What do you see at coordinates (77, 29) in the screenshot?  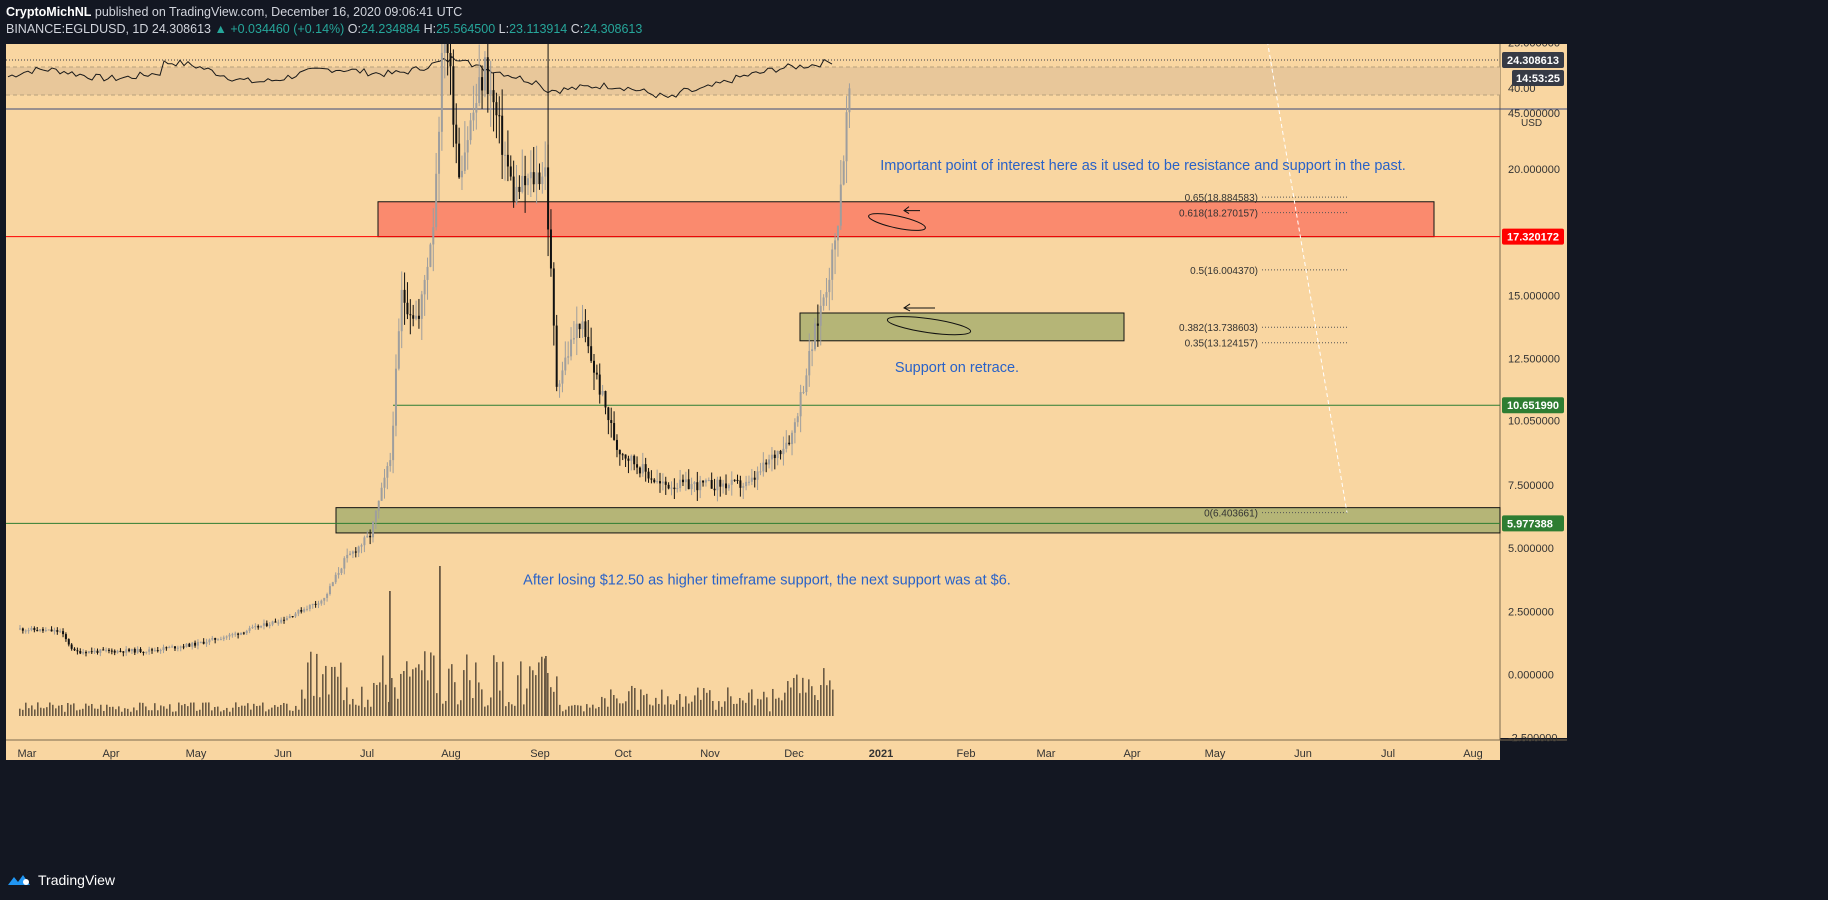 I see `symbol-label: BINANCE:EGLDUSD, 1D` at bounding box center [77, 29].